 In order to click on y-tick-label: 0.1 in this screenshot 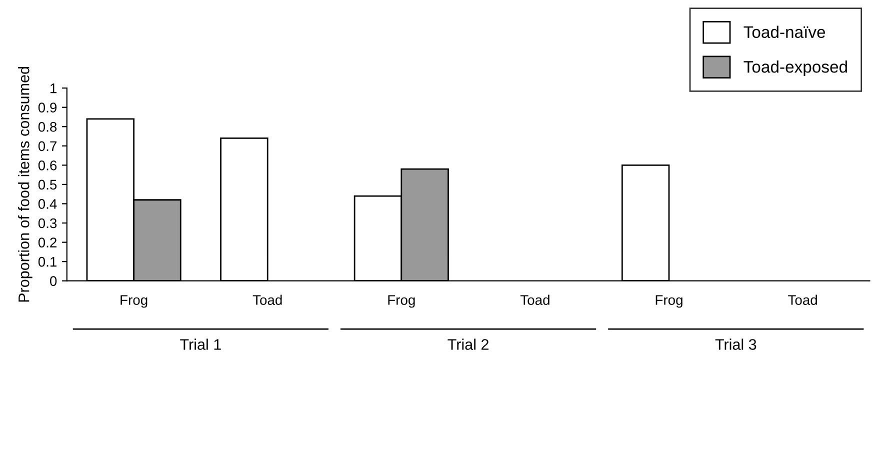, I will do `click(47, 261)`.